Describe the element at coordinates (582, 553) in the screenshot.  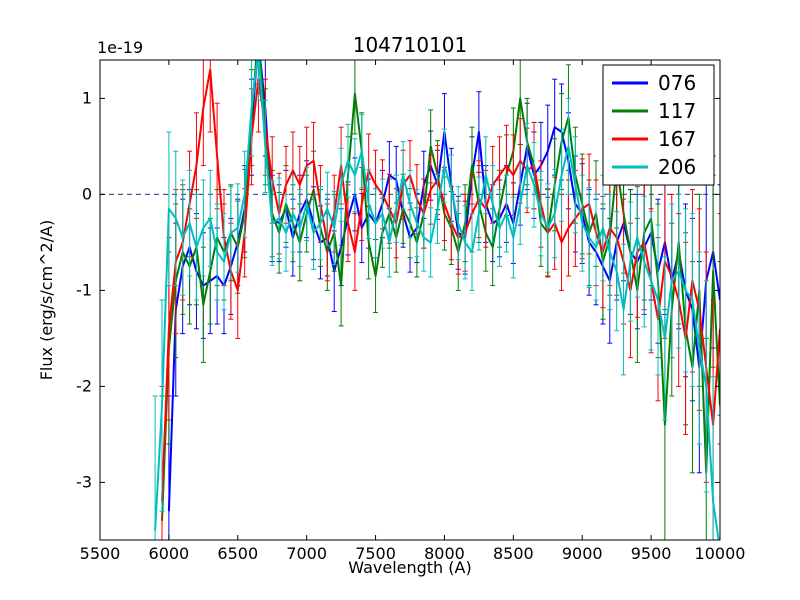
I see `x-tick-label: 9000` at that location.